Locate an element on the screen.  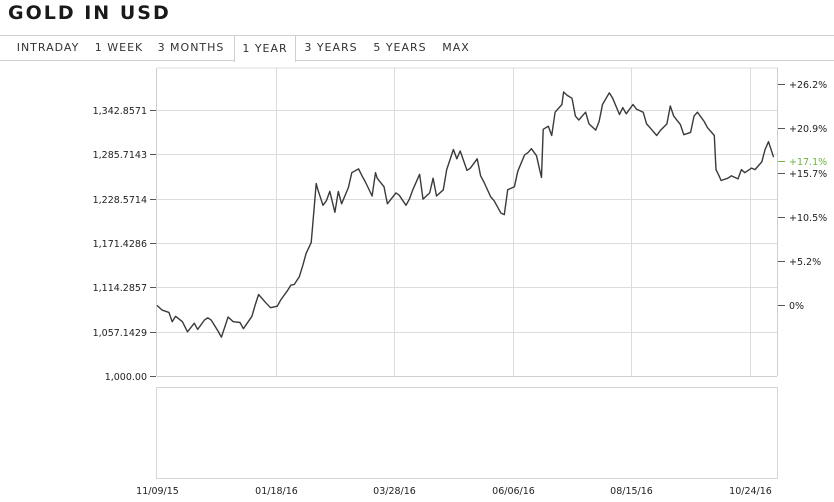
right-tick-label: +20.9% is located at coordinates (808, 129).